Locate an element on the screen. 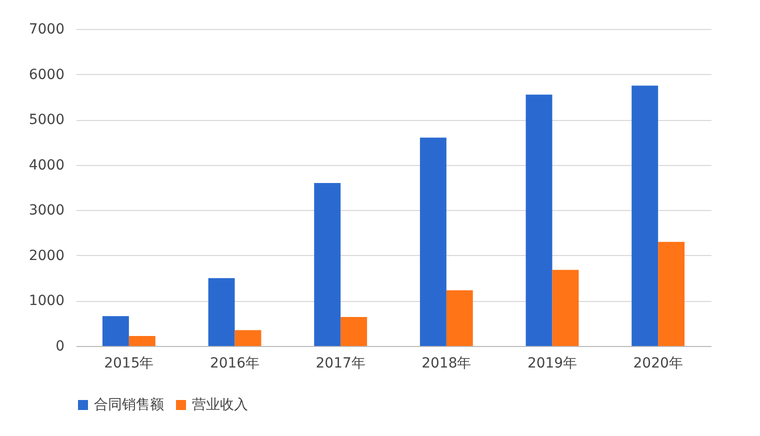 The height and width of the screenshot is (436, 760). y-tick-label: 7000 is located at coordinates (46, 30).